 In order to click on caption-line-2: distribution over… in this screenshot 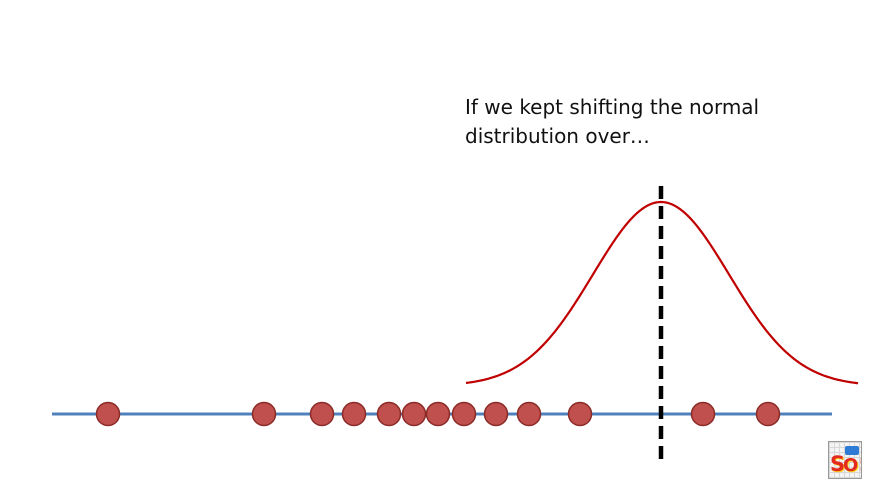, I will do `click(557, 136)`.